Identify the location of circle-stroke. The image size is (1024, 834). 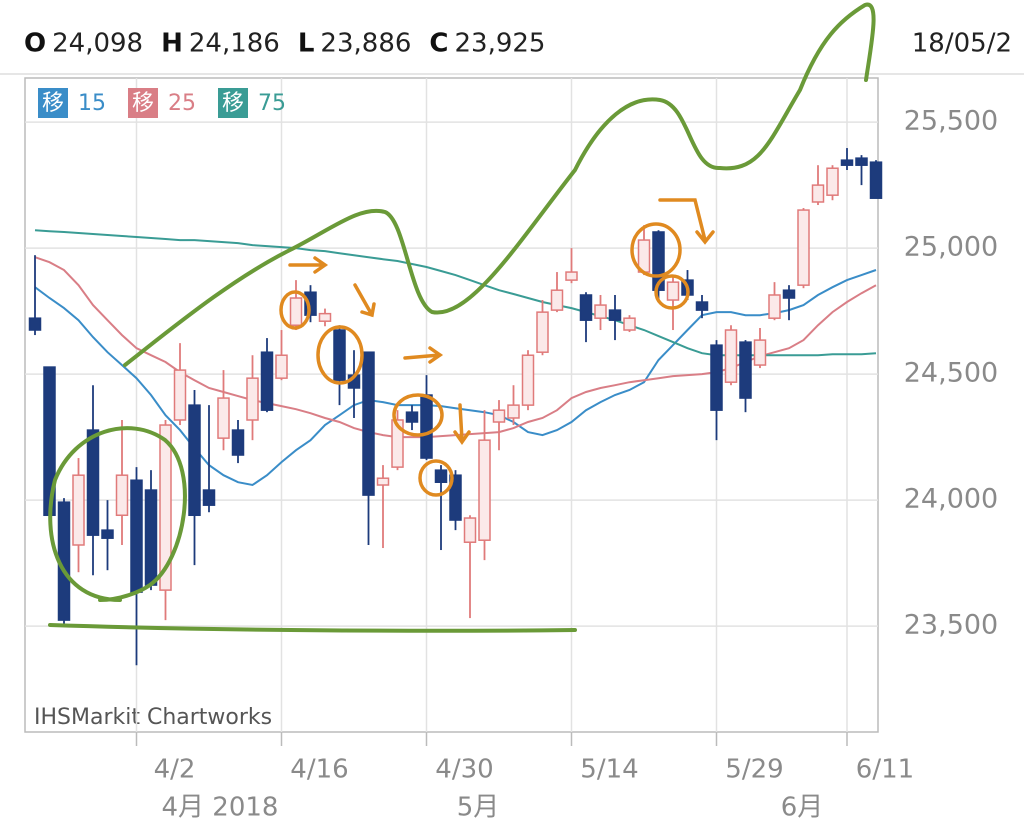
(117, 514).